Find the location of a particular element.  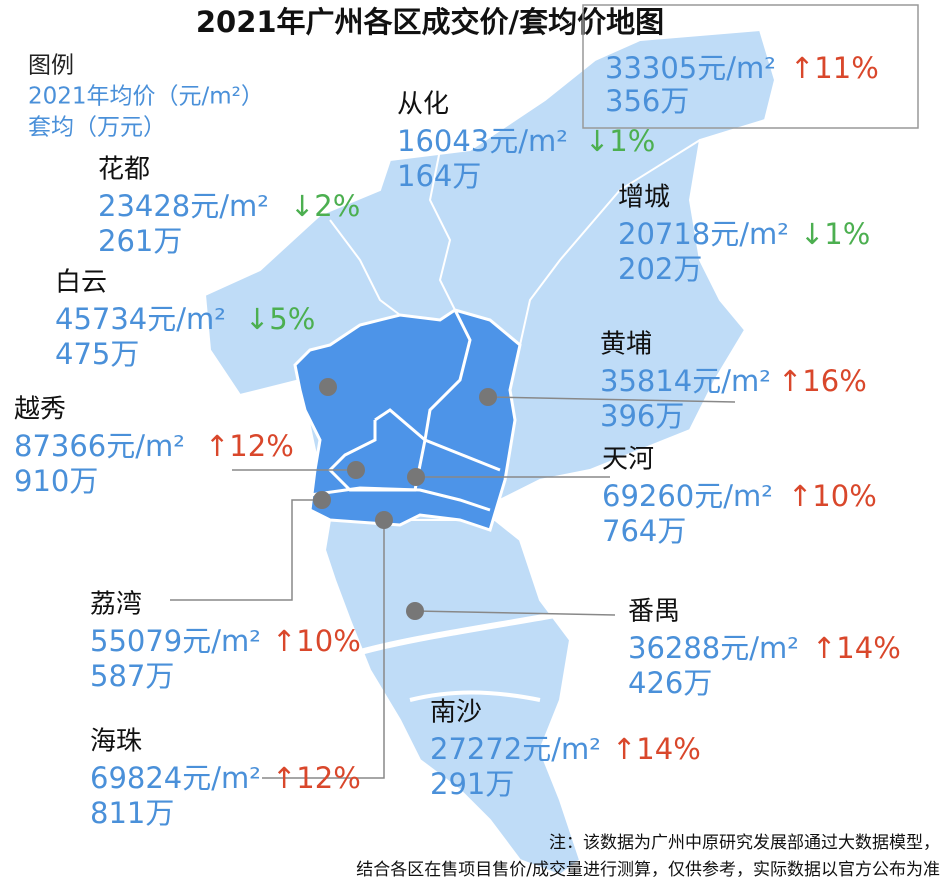

district-name: 花都 is located at coordinates (124, 170).